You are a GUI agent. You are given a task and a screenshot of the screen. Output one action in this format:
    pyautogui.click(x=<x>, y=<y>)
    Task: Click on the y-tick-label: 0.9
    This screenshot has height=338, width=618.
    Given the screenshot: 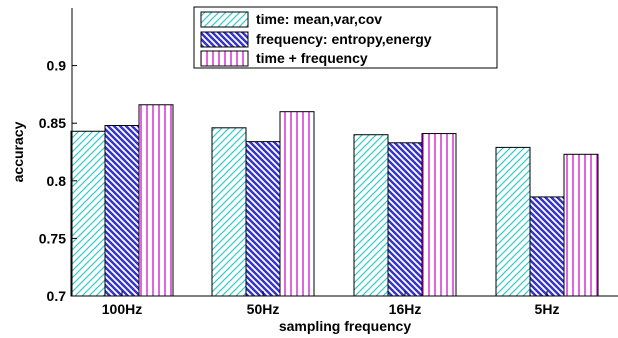 What is the action you would take?
    pyautogui.click(x=57, y=66)
    